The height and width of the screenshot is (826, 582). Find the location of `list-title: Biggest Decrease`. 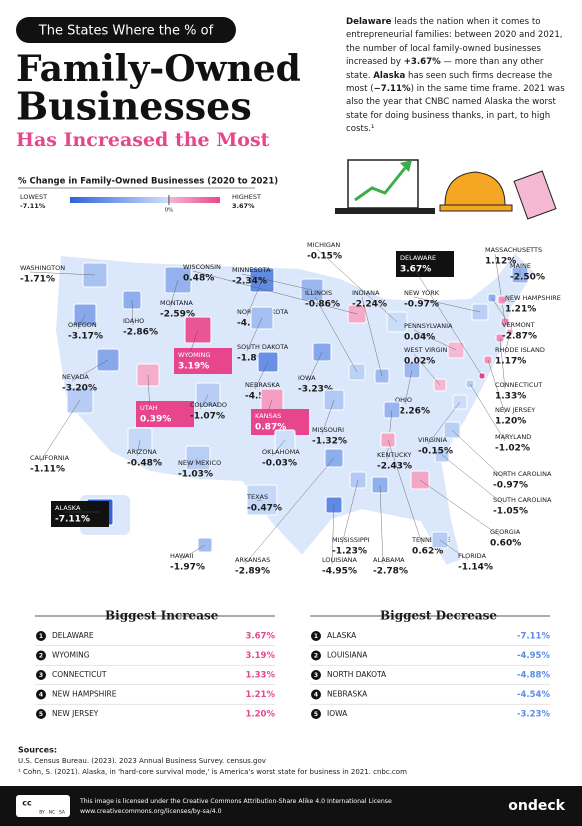

list-title: Biggest Decrease is located at coordinates (438, 616).